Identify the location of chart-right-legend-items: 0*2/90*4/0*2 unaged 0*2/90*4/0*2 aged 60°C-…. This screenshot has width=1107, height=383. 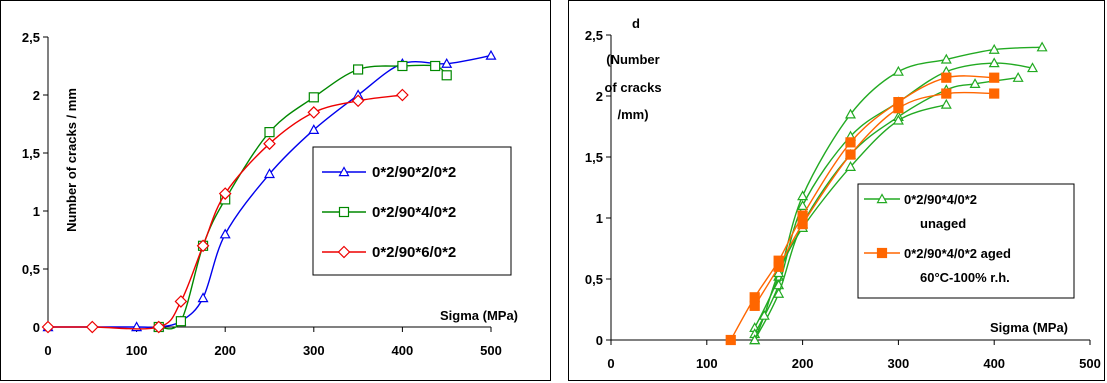
(937, 238).